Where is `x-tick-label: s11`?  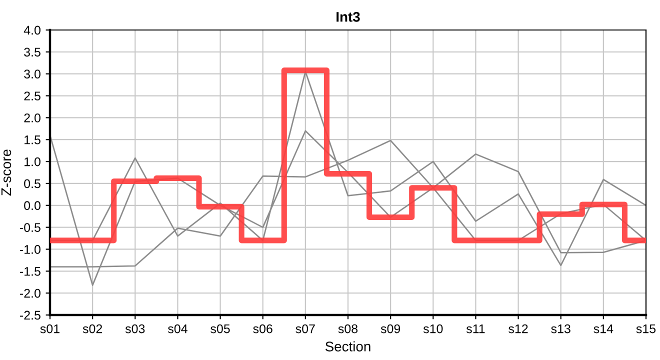 x-tick-label: s11 is located at coordinates (475, 329).